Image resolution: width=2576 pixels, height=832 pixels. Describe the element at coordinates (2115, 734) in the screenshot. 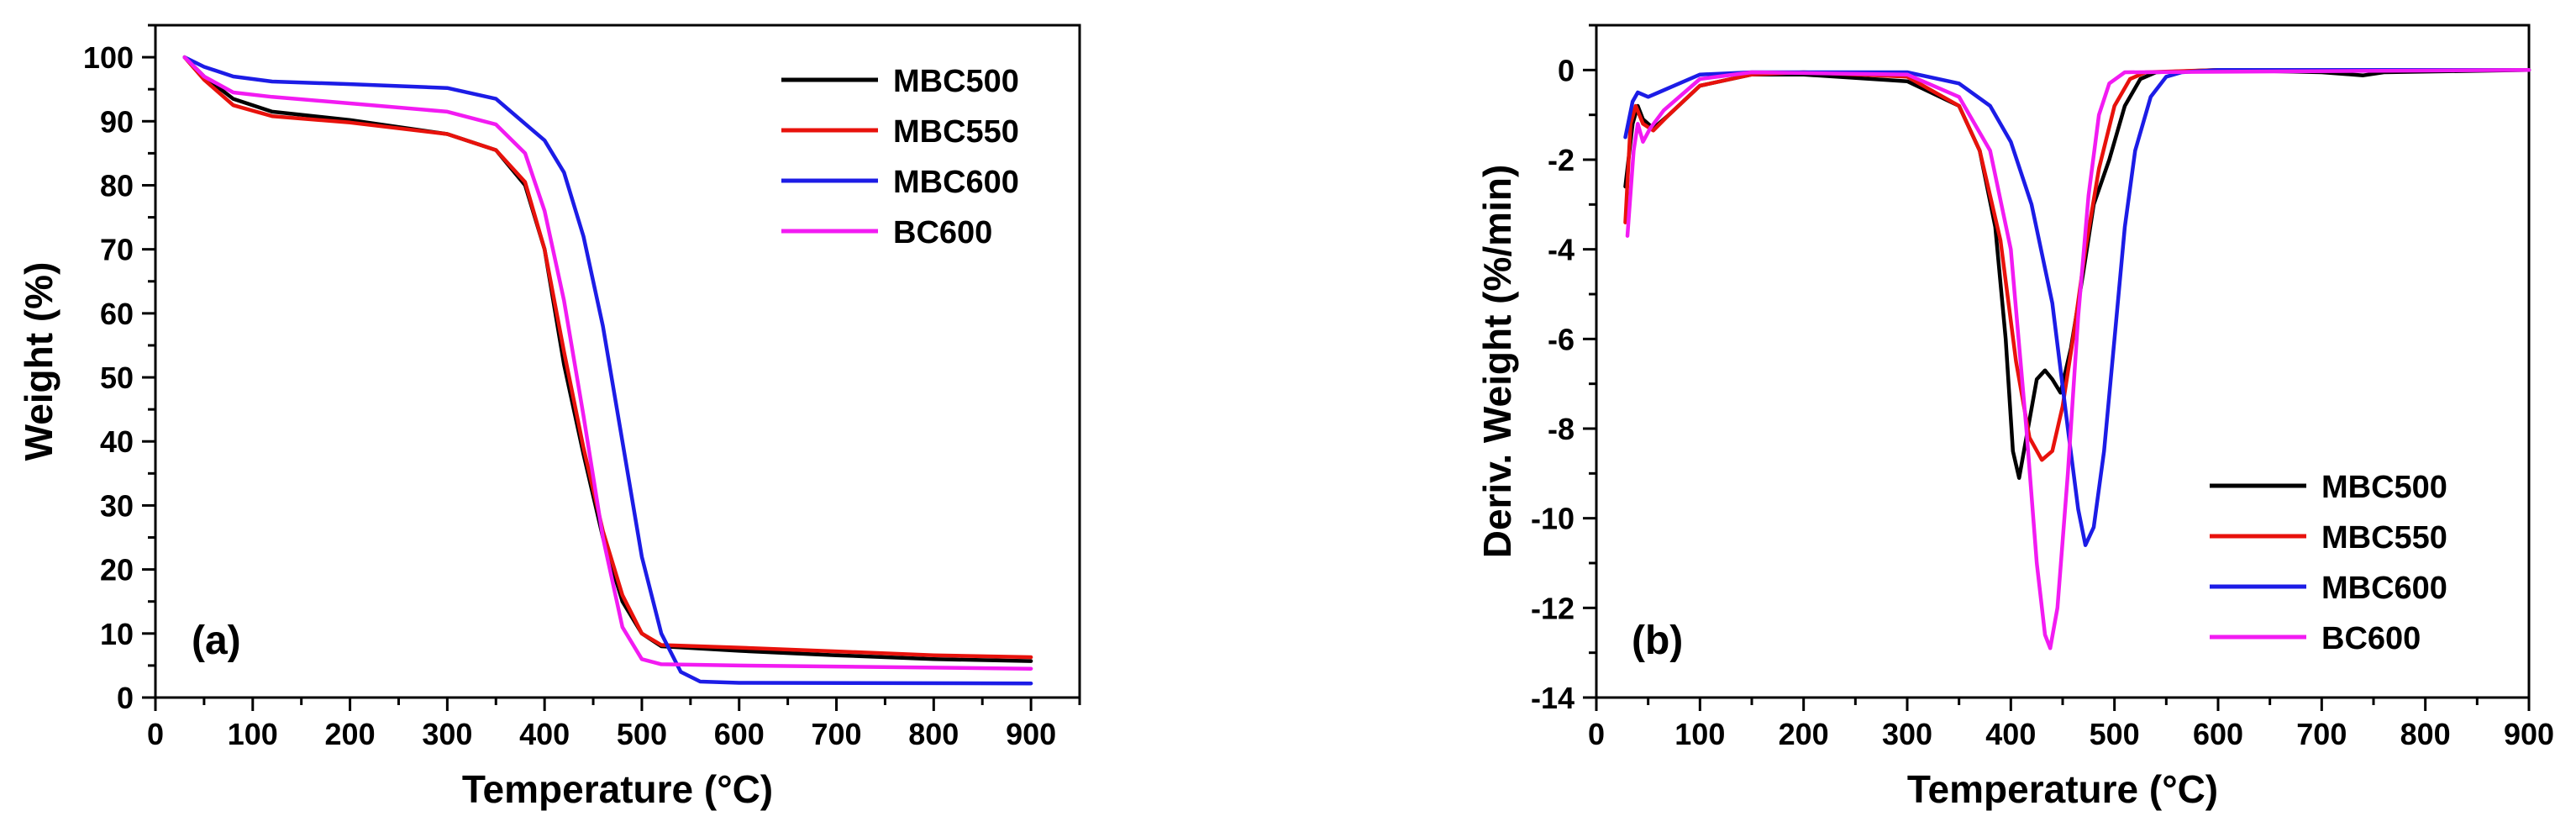

I see `chart-b-x-tick-label: 500` at that location.